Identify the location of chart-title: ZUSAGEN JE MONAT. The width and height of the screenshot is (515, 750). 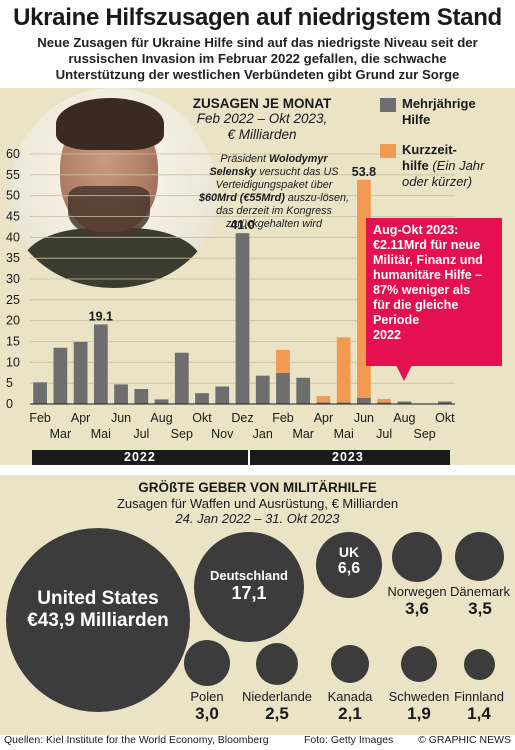
(262, 103).